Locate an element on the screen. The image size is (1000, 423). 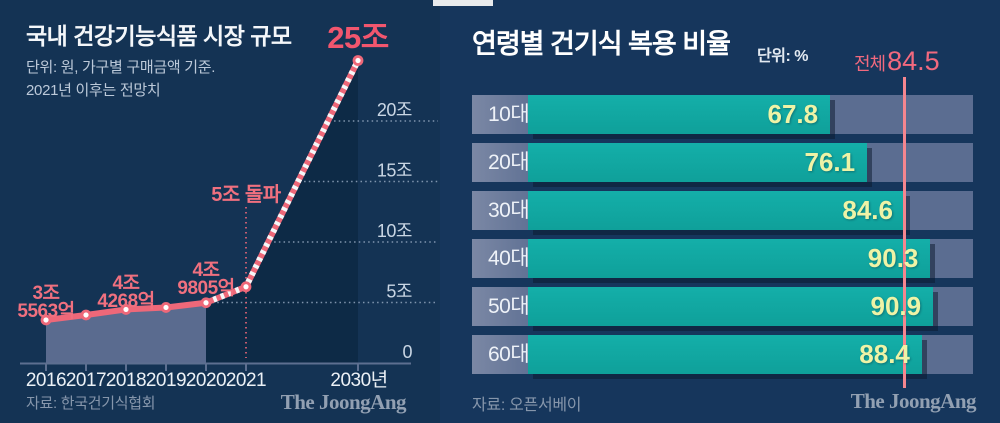
bar-fill: 84.6 is located at coordinates (716, 210).